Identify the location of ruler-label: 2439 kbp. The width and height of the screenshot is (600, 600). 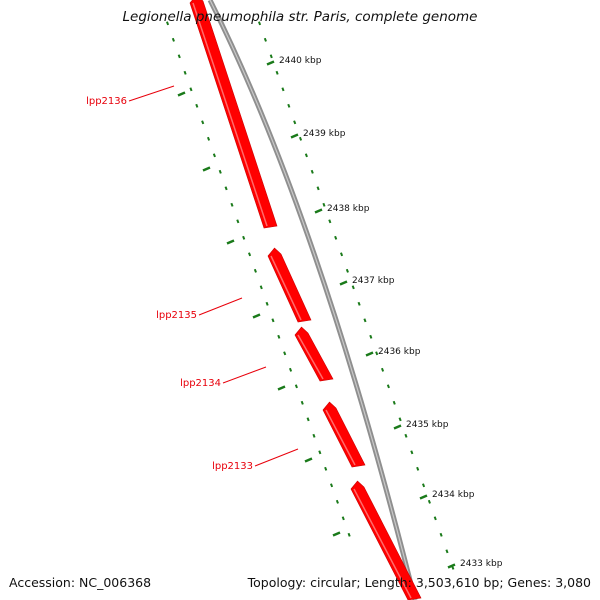
(324, 134).